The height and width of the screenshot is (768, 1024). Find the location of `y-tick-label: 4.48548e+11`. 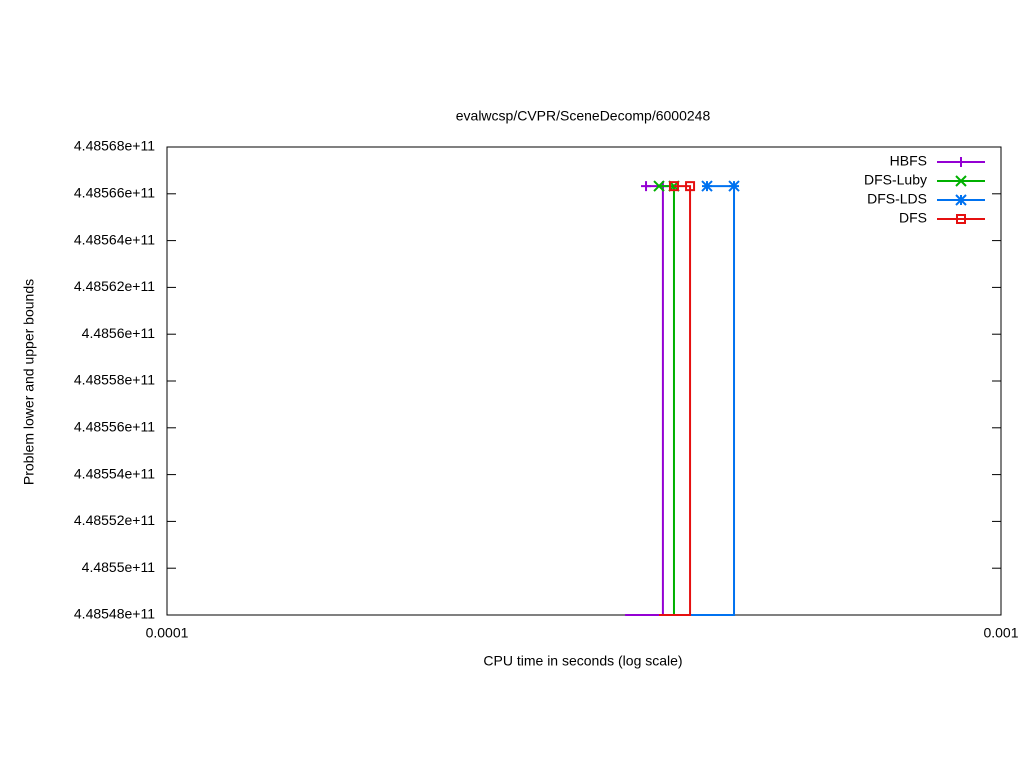

y-tick-label: 4.48548e+11 is located at coordinates (114, 614).